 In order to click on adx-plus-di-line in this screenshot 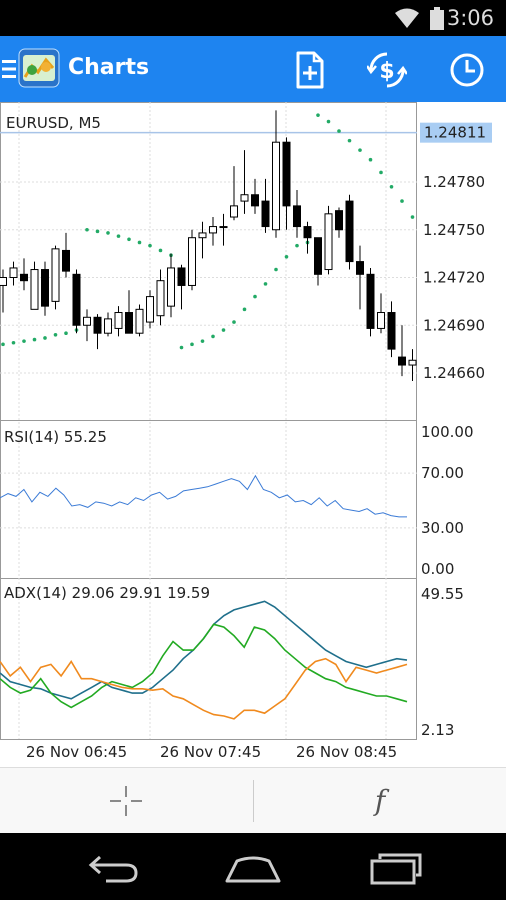, I will do `click(204, 666)`.